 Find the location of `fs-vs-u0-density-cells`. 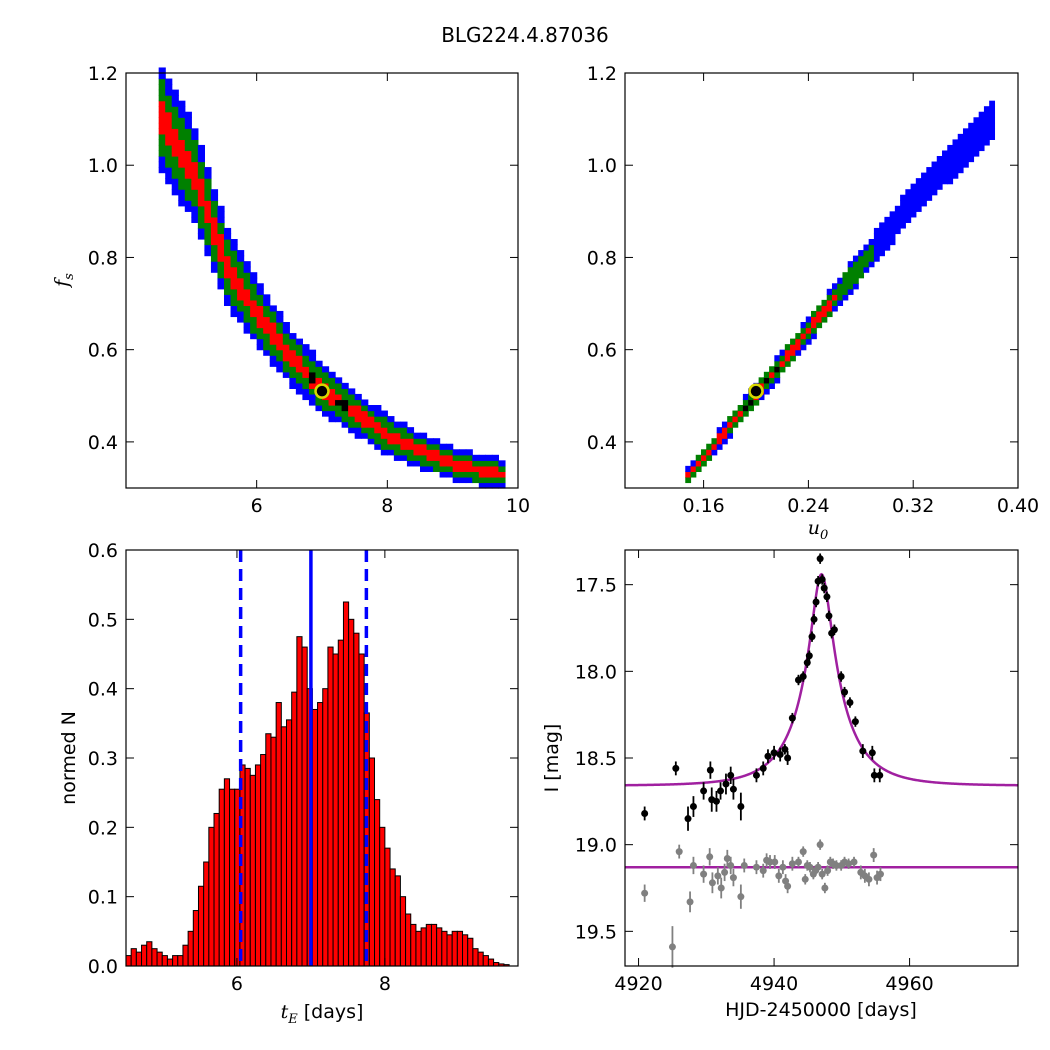

fs-vs-u0-density-cells is located at coordinates (840, 292).